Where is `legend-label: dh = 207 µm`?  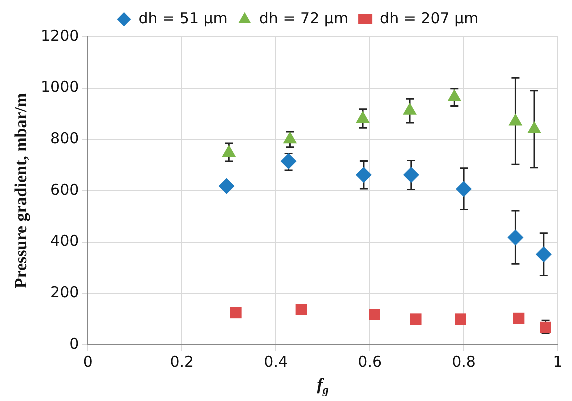
legend-label: dh = 207 µm is located at coordinates (429, 18).